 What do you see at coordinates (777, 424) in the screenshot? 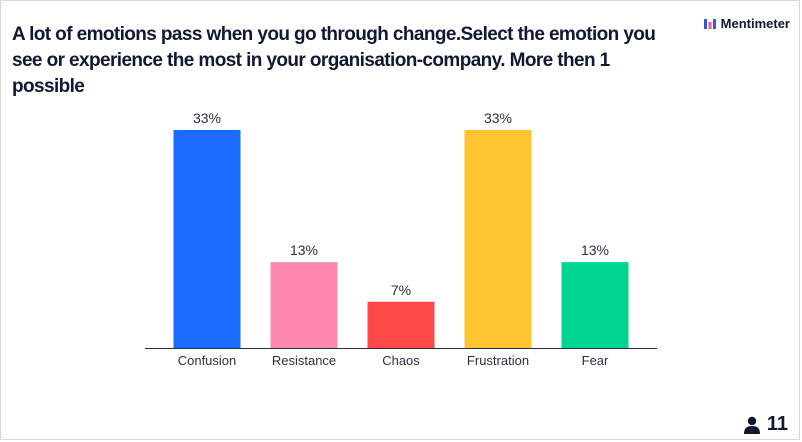
I see `participant-count: 11` at bounding box center [777, 424].